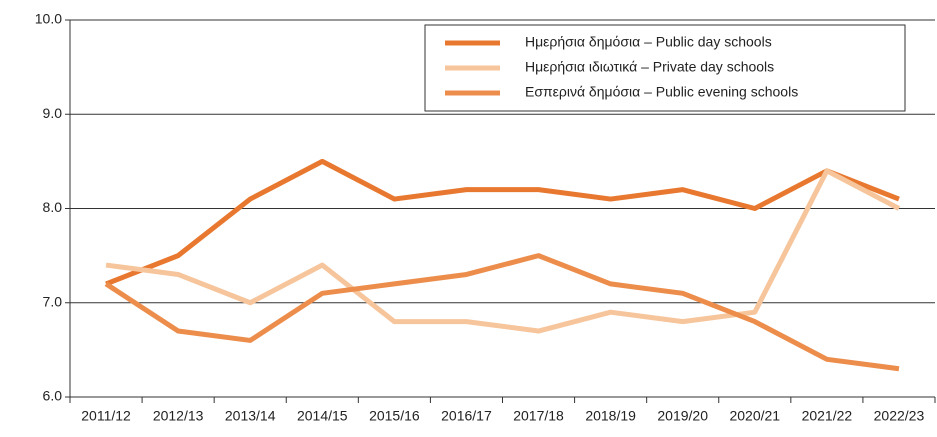 This screenshot has width=937, height=437. Describe the element at coordinates (53, 396) in the screenshot. I see `y-tick-label: 6.0` at that location.